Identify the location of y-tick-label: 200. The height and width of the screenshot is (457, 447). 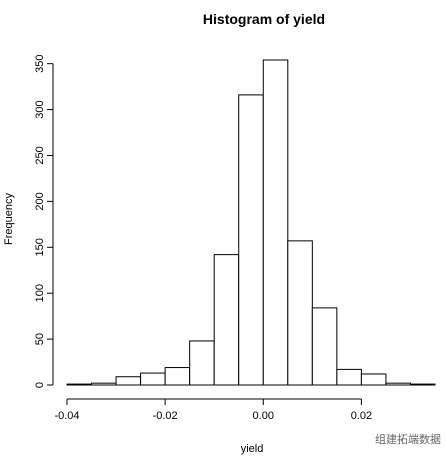
(40, 201).